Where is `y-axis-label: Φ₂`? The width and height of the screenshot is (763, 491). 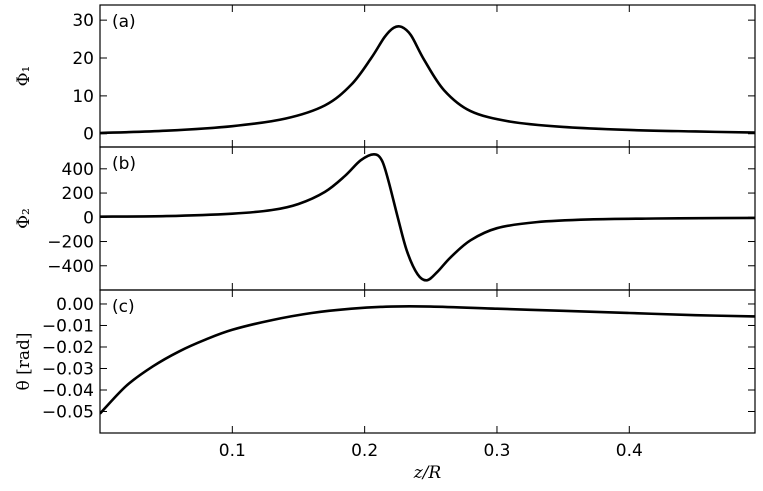
y-axis-label: Φ₂ is located at coordinates (24, 218).